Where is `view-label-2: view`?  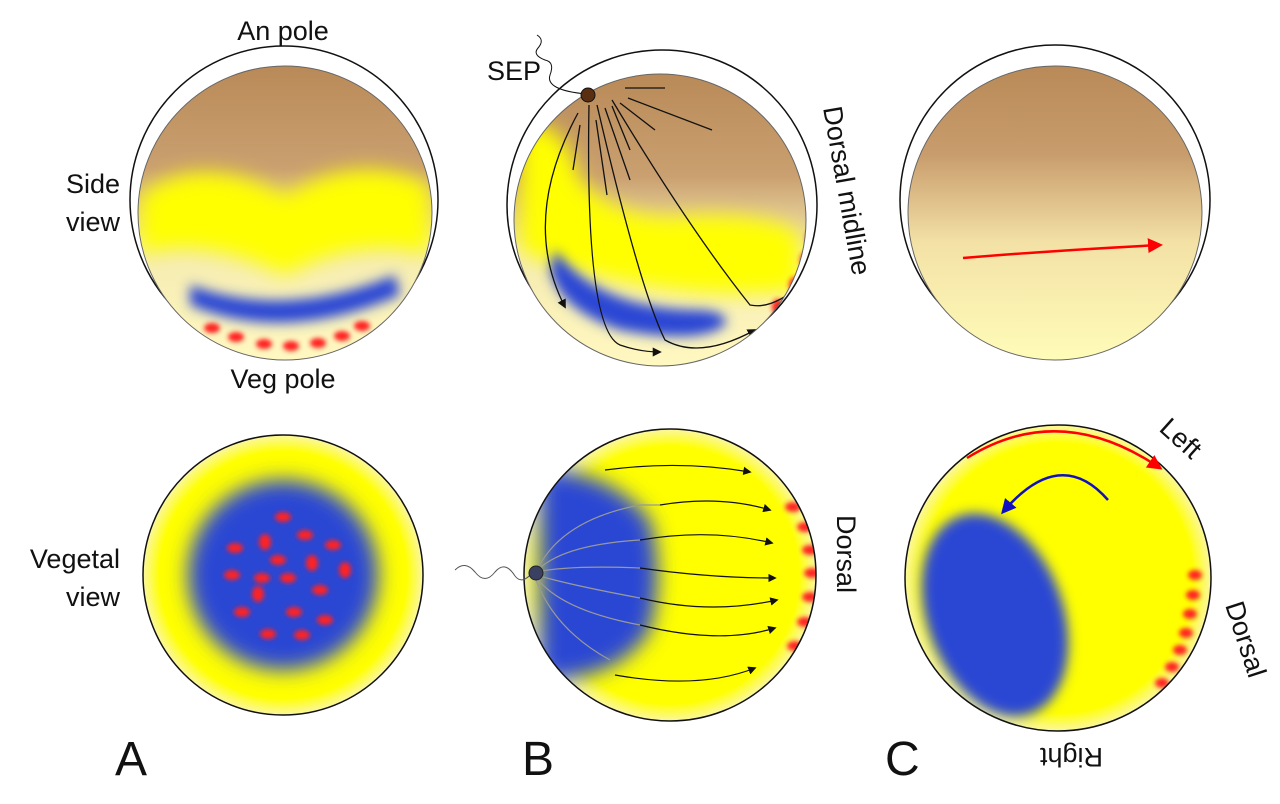
view-label-2: view is located at coordinates (93, 597).